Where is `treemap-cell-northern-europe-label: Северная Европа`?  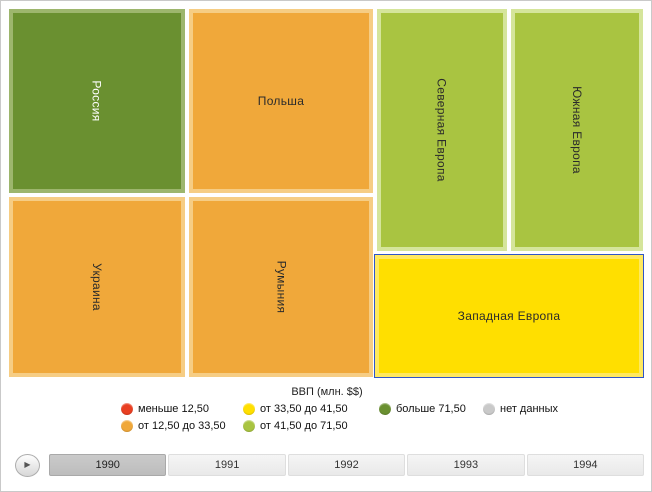
treemap-cell-northern-europe-label: Северная Европа is located at coordinates (442, 130).